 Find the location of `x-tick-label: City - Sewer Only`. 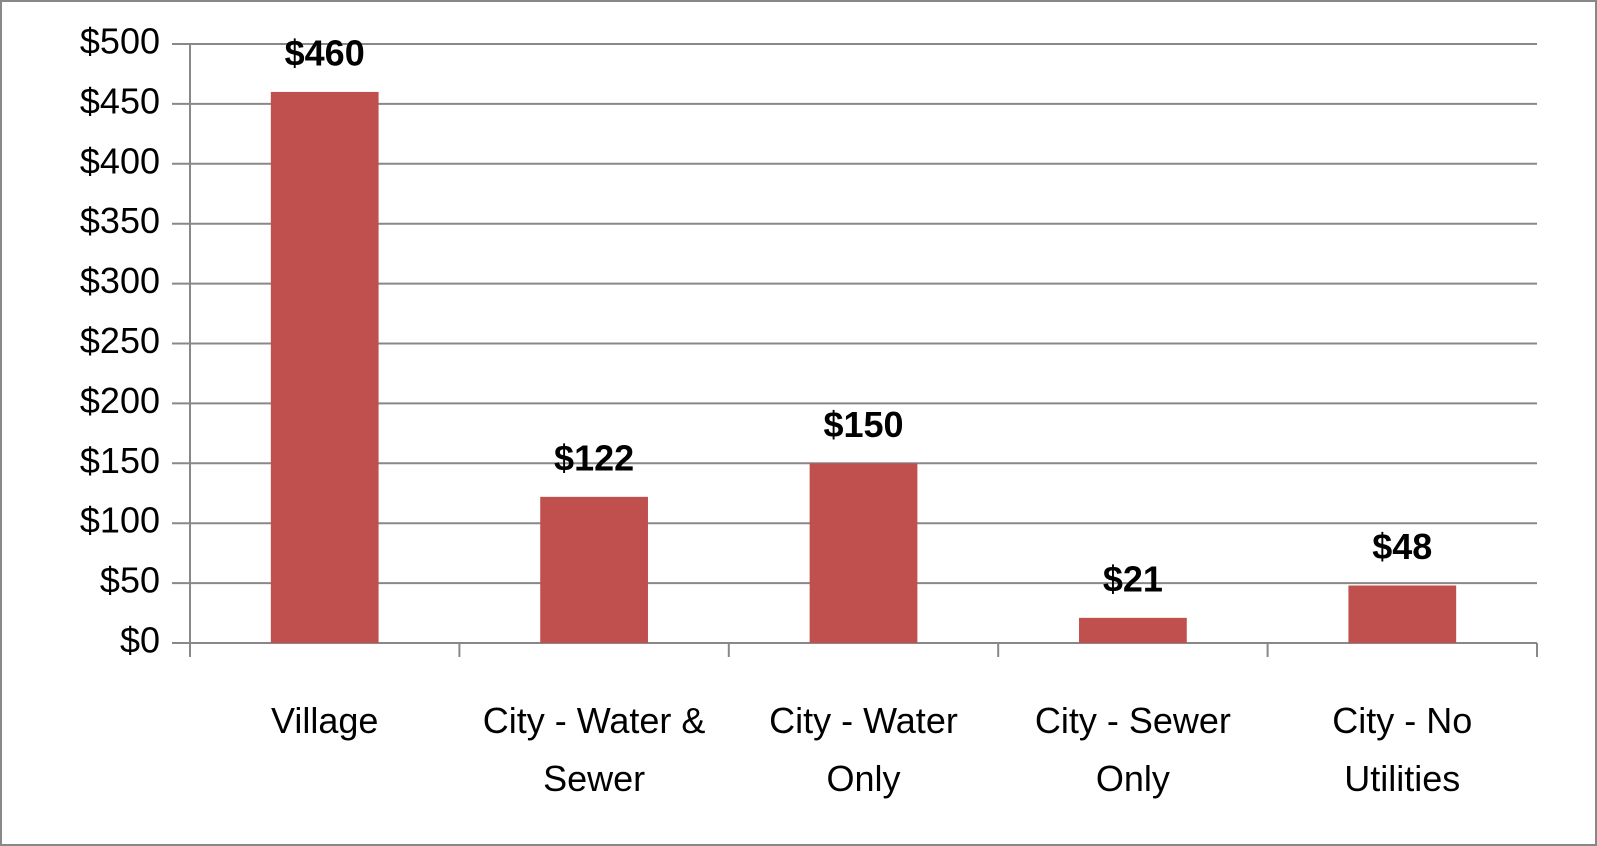

x-tick-label: City - Sewer Only is located at coordinates (1132, 749).